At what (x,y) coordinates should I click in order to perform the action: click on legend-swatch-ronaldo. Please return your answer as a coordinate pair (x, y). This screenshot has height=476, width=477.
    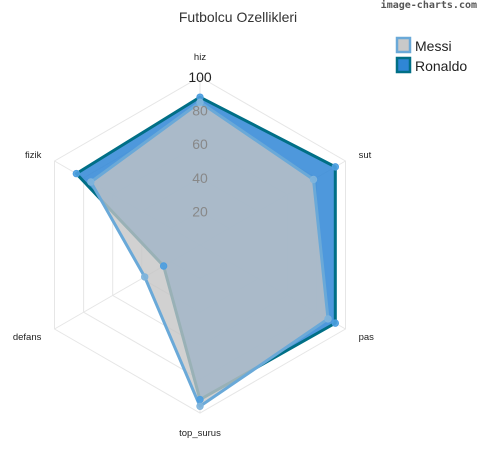
    Looking at the image, I should click on (403, 65).